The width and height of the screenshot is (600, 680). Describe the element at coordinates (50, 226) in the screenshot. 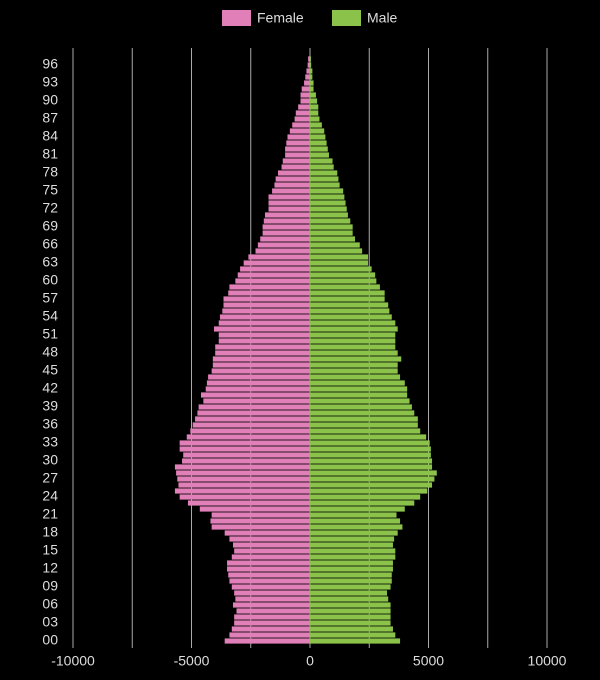

I see `y-tick-label: 69` at that location.